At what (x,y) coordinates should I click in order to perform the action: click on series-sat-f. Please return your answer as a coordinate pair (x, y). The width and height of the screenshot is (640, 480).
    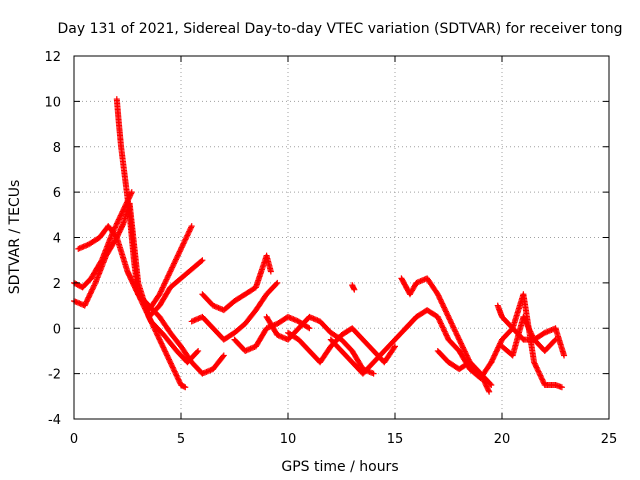
    Looking at the image, I should click on (175, 288).